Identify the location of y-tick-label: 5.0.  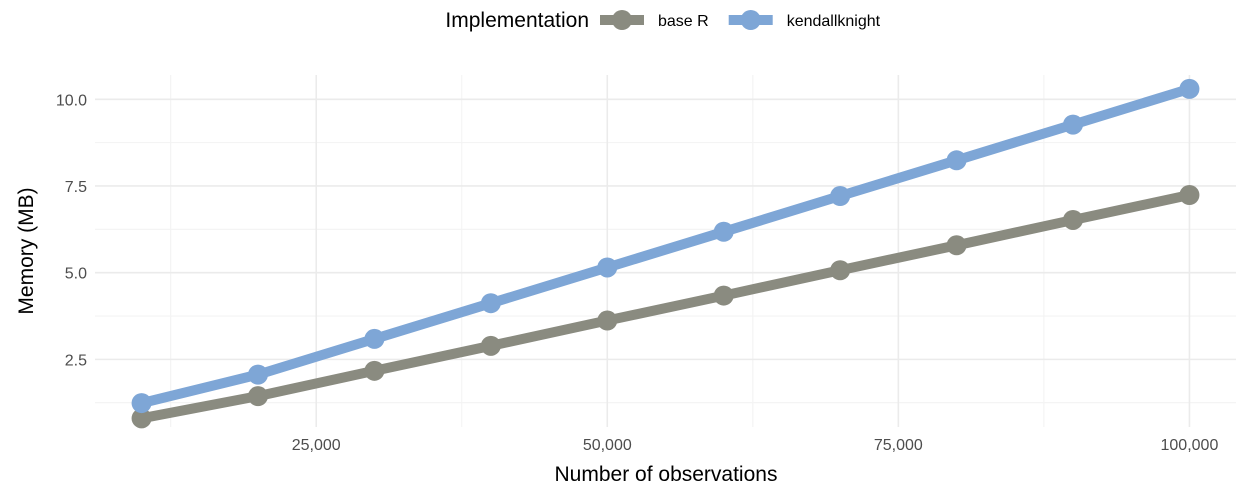
(76, 274).